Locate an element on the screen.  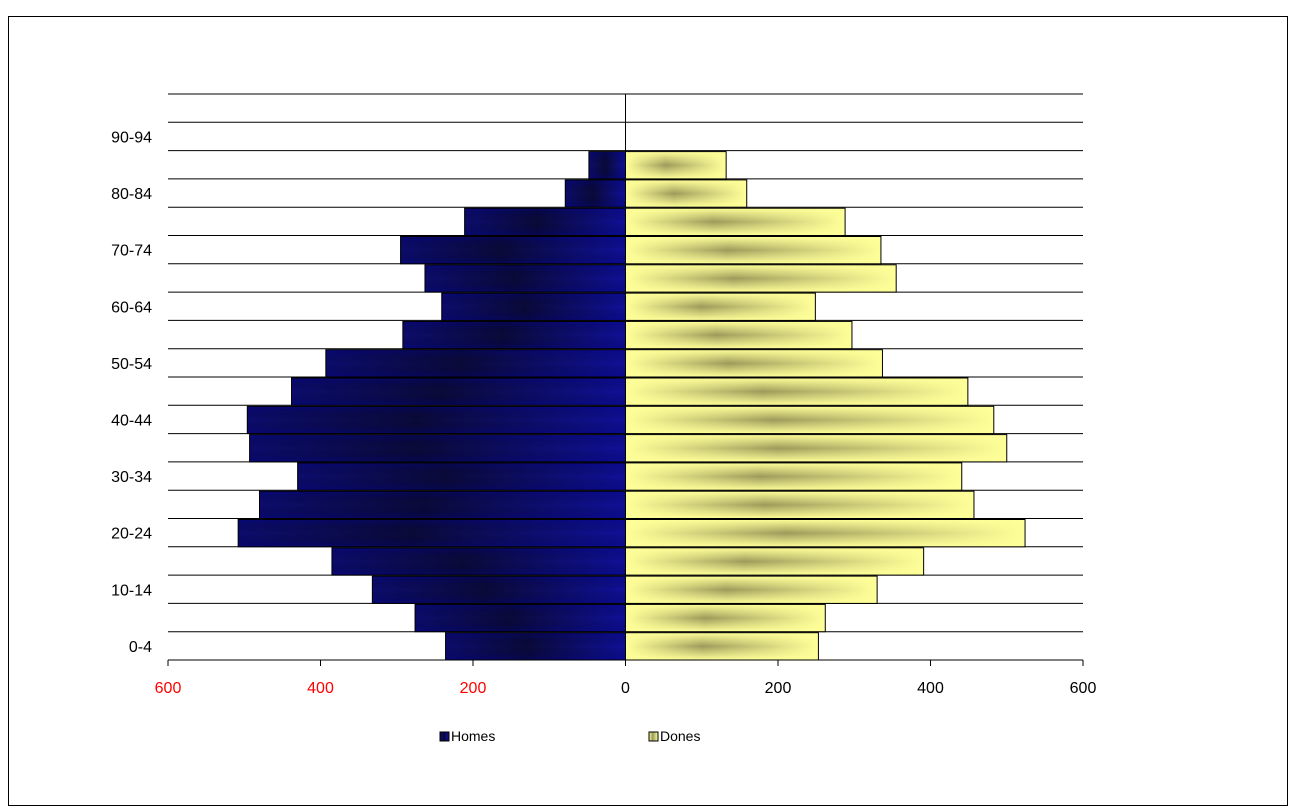
y-tick-label: 30-34 is located at coordinates (131, 477).